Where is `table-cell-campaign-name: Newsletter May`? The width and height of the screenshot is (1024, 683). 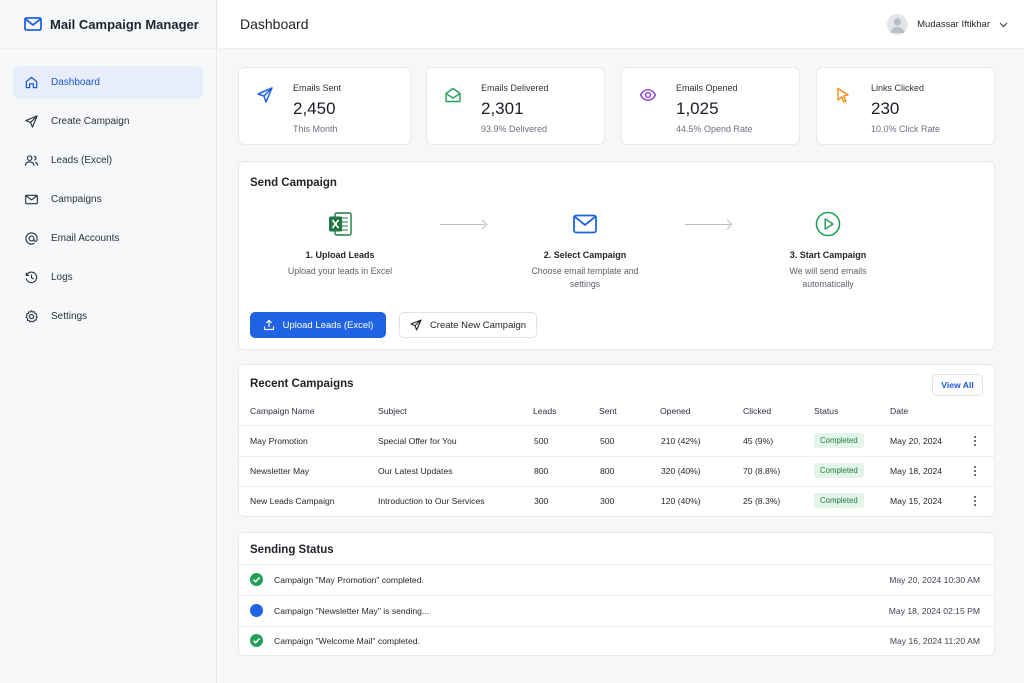 table-cell-campaign-name: Newsletter May is located at coordinates (280, 471).